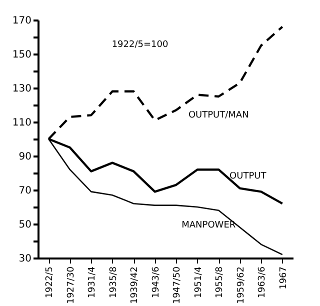 The height and width of the screenshot is (306, 320). I want to click on series-label: OUTPUT, so click(248, 176).